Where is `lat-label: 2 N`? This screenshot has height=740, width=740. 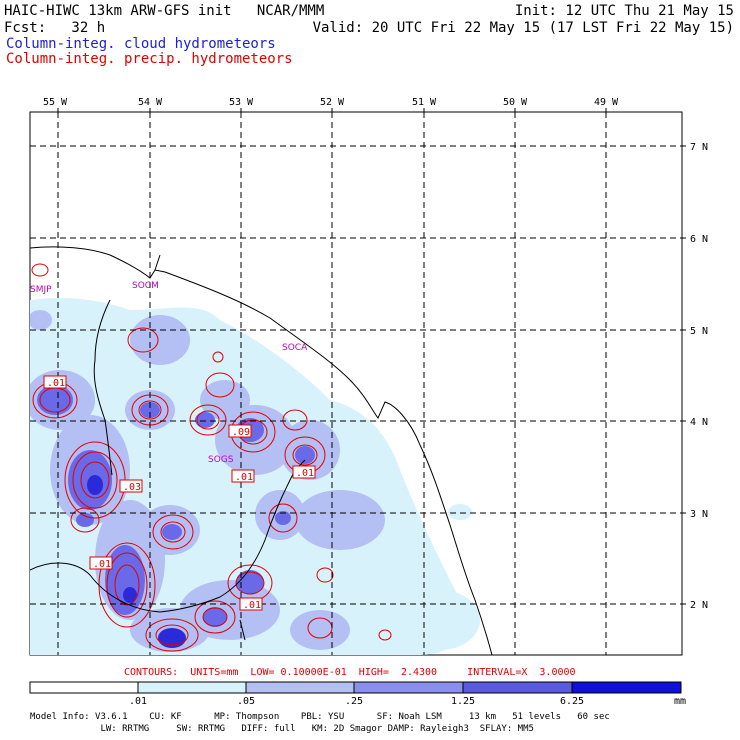
lat-label: 2 N is located at coordinates (699, 605).